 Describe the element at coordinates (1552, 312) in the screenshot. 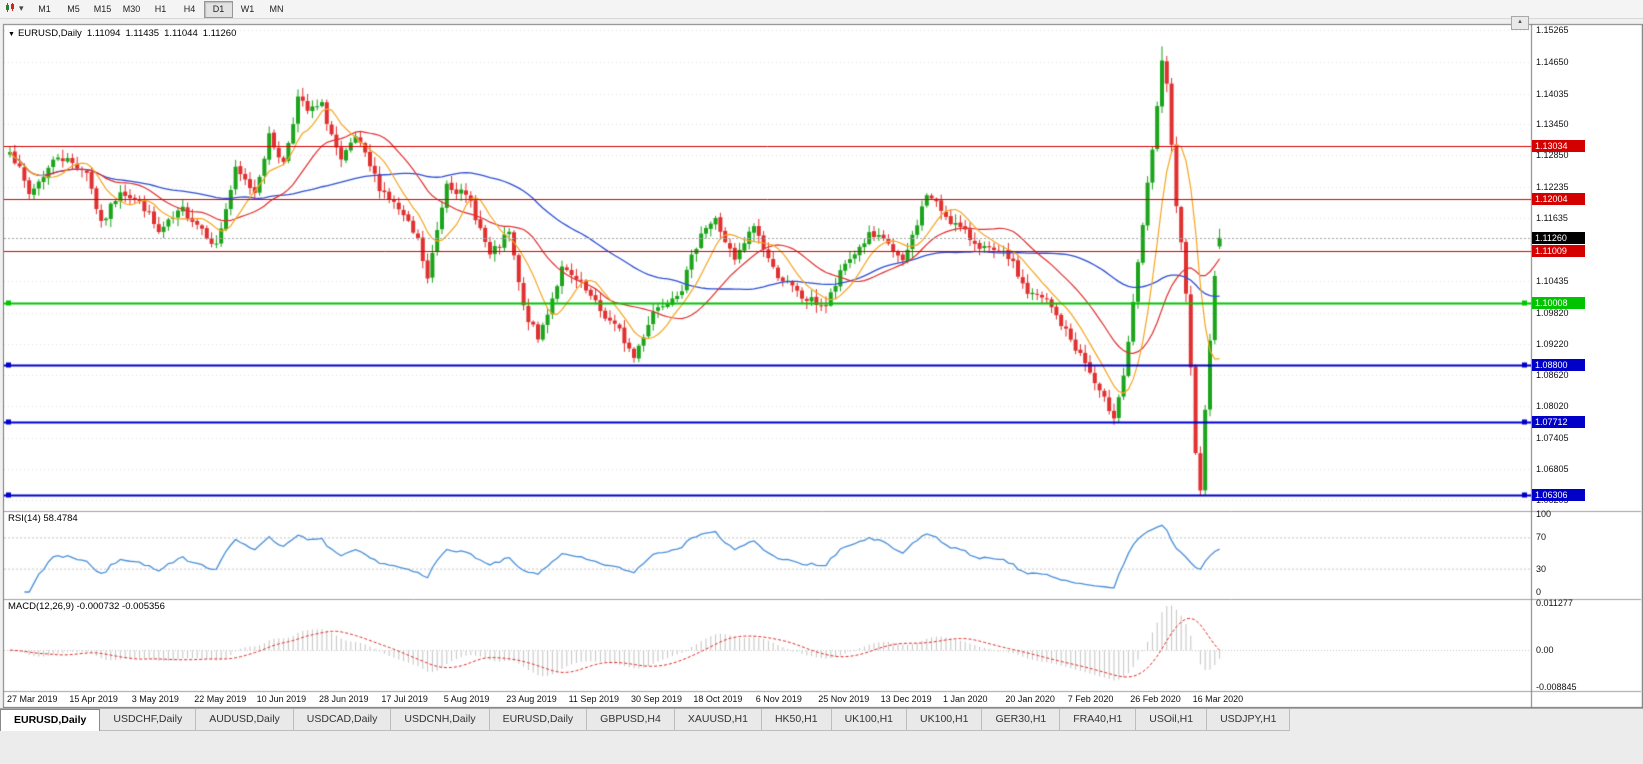

I see `price-tick: 1.09820` at that location.